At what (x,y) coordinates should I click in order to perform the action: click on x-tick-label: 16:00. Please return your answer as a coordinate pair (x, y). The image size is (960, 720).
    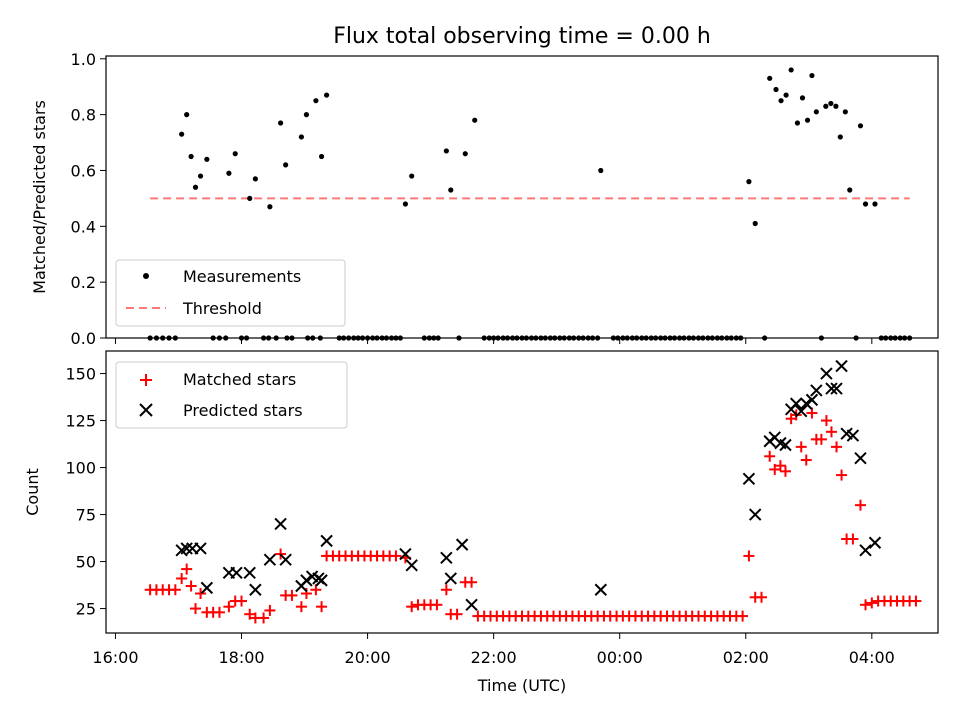
    Looking at the image, I should click on (115, 657).